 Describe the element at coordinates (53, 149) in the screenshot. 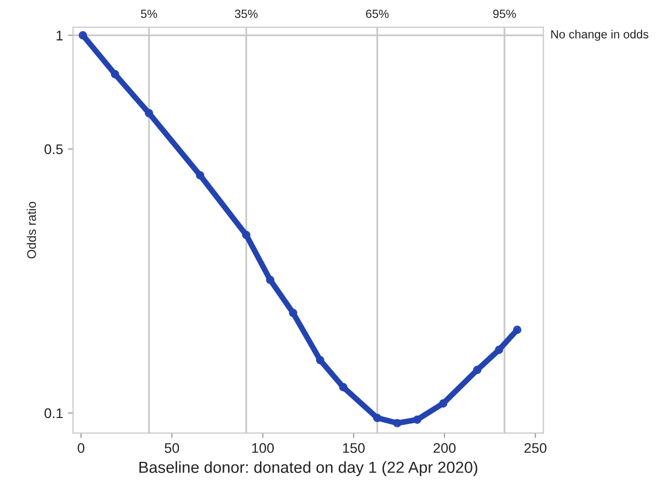

I see `y-tick-label: 0.5` at that location.